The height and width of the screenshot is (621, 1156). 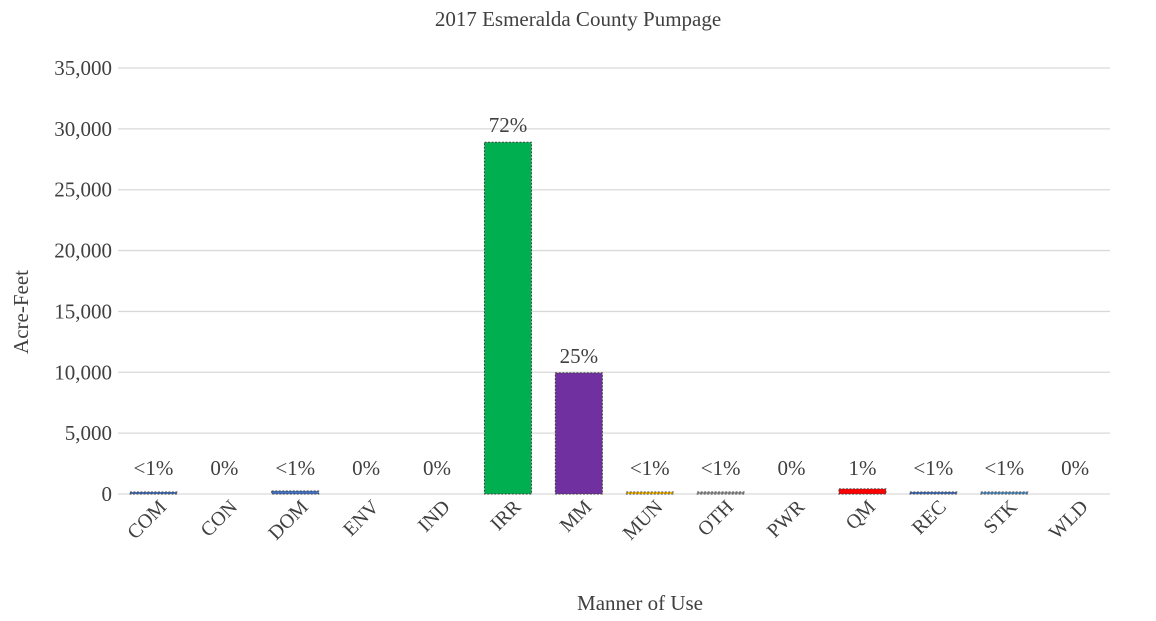 What do you see at coordinates (650, 468) in the screenshot?
I see `data-label-mun: <1%` at bounding box center [650, 468].